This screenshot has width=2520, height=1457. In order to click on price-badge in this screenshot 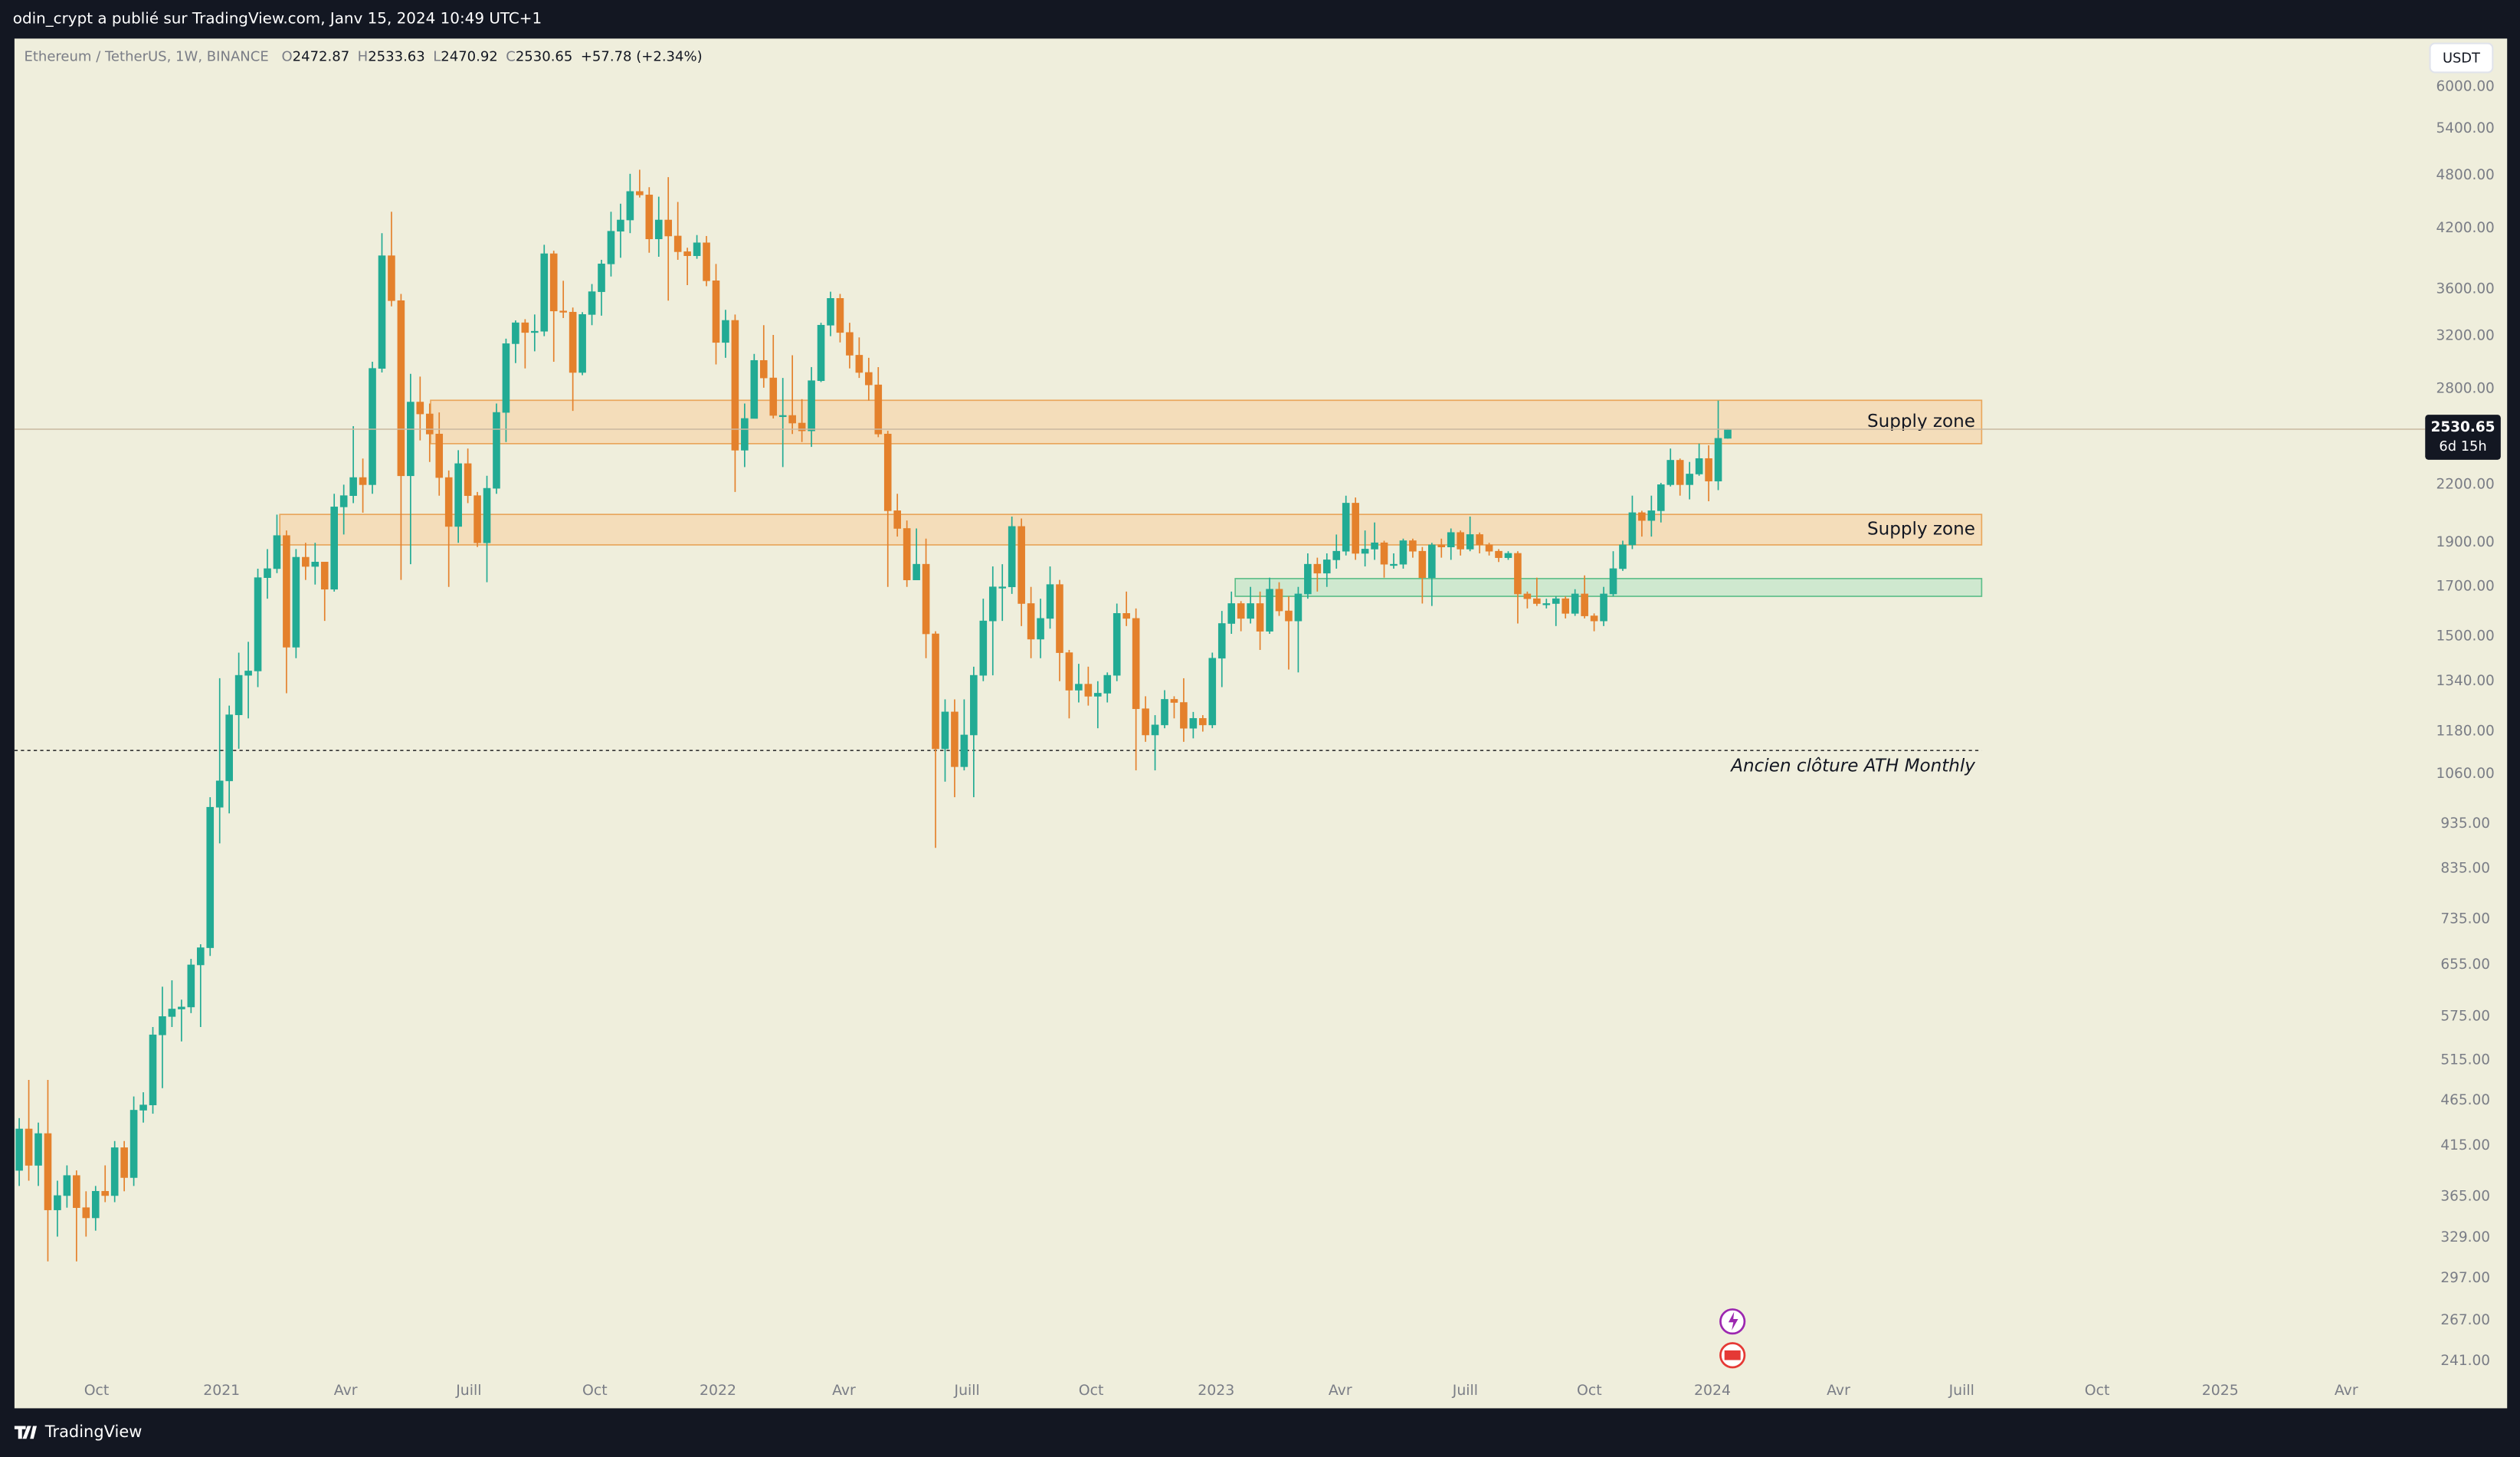, I will do `click(2463, 438)`.